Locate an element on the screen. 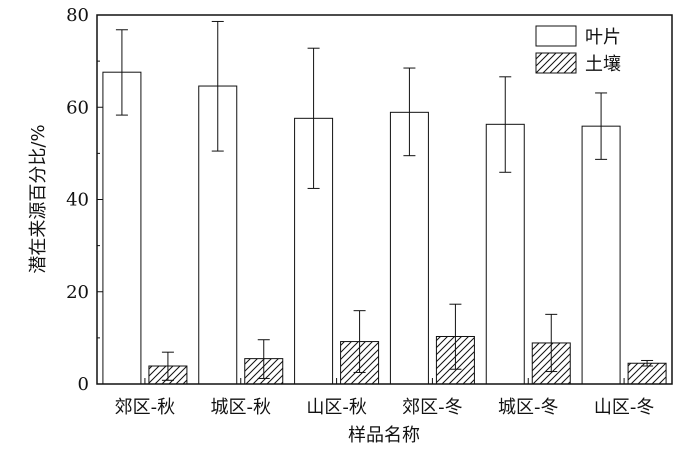 This screenshot has height=454, width=700. legend-swatch-leaf is located at coordinates (556, 36).